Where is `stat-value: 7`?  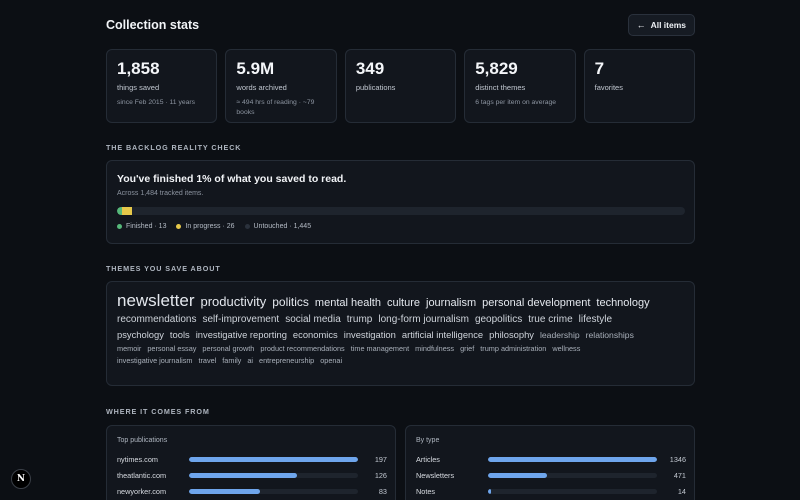
stat-value: 7 is located at coordinates (599, 68).